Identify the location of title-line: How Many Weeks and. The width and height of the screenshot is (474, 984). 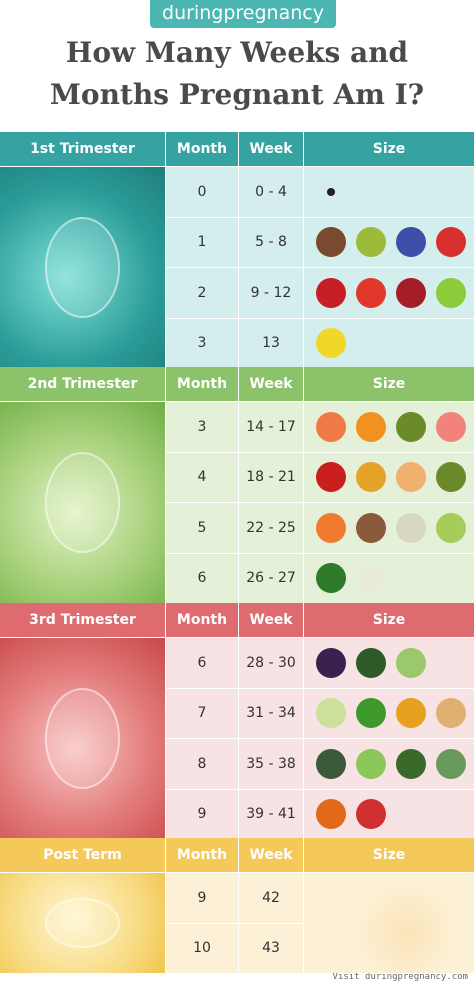
(237, 52).